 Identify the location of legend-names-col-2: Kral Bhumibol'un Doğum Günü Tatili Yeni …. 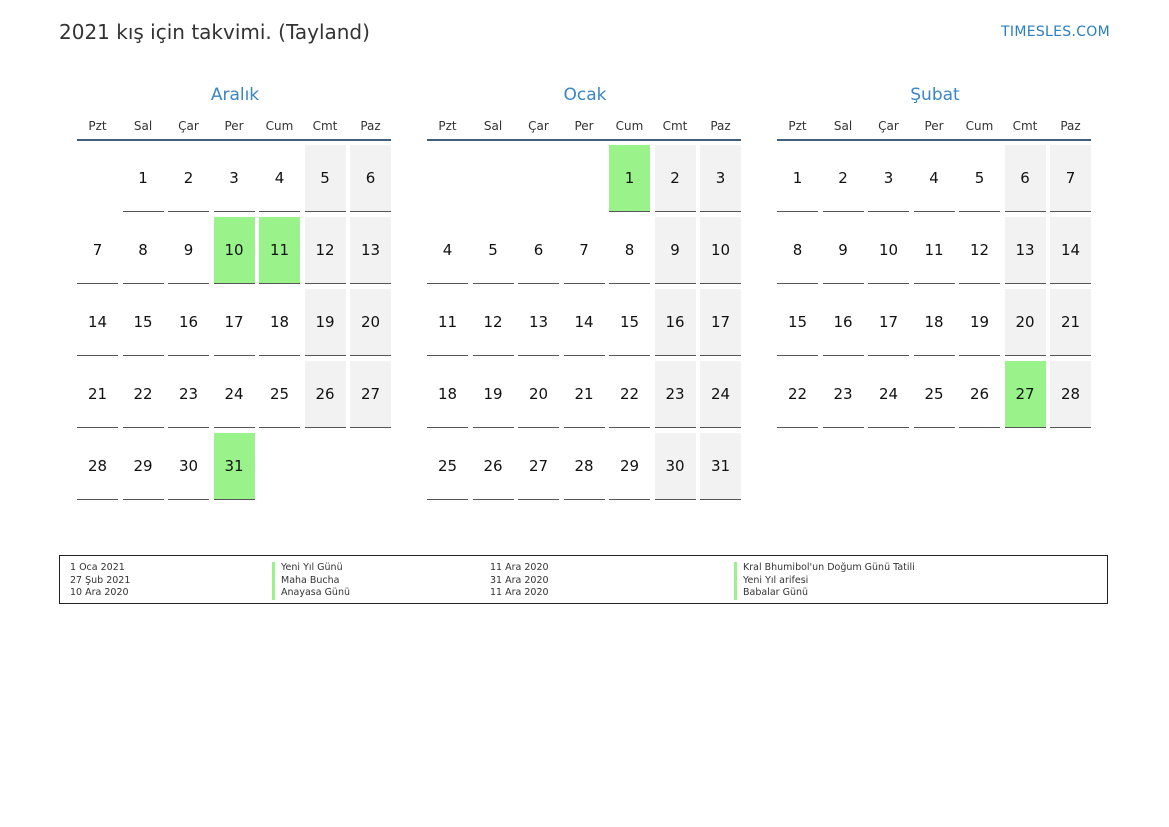
(824, 581).